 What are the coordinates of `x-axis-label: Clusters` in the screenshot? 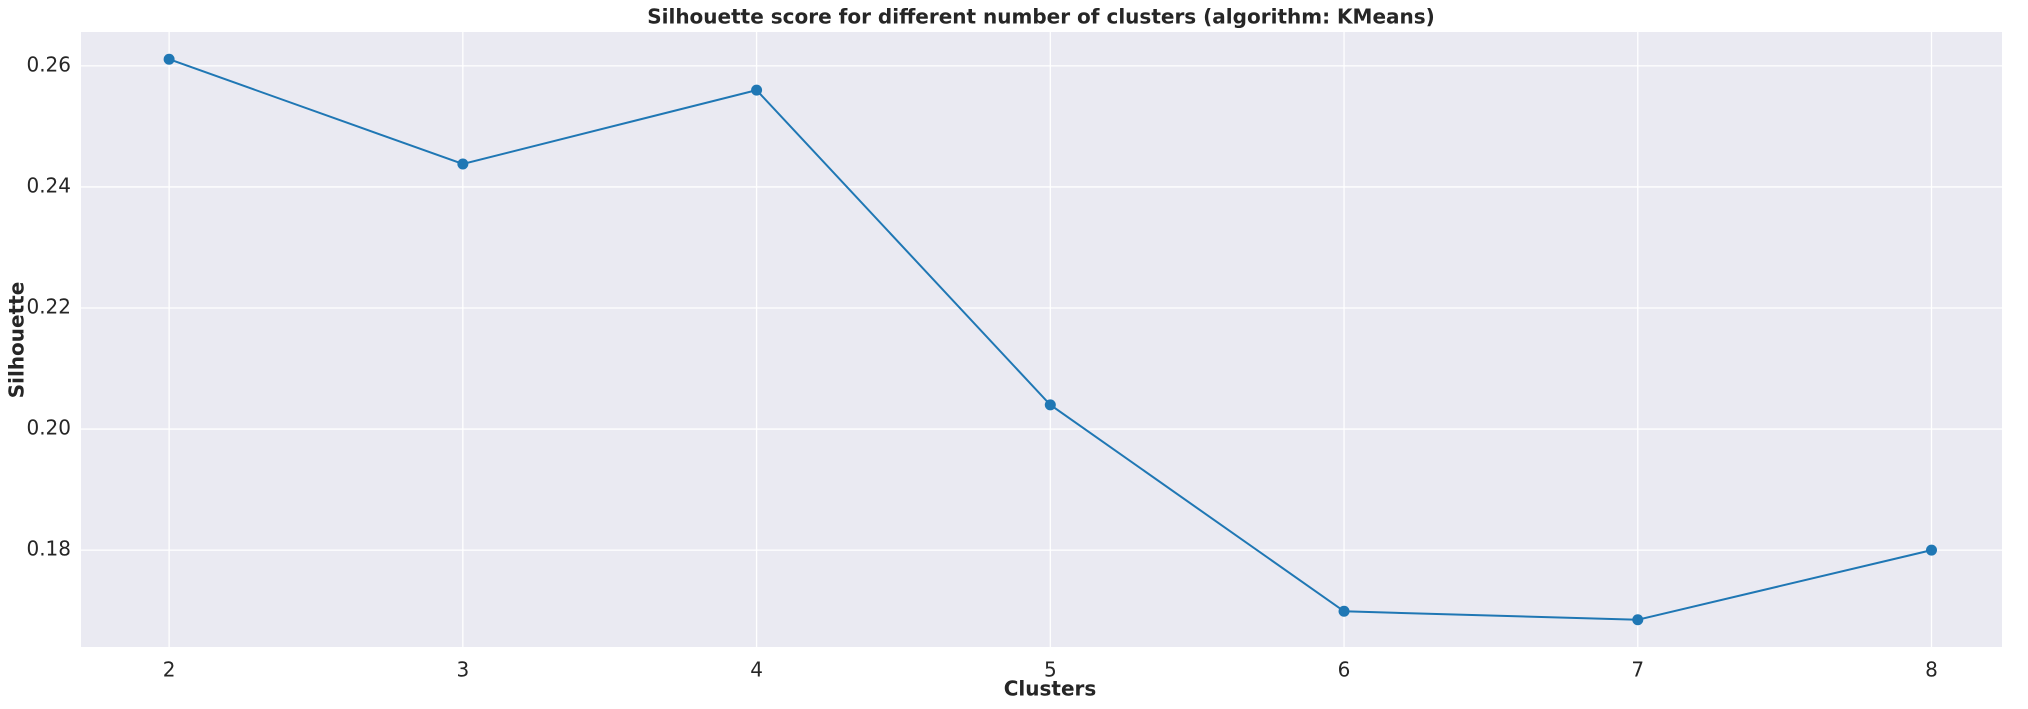 It's located at (1050, 689).